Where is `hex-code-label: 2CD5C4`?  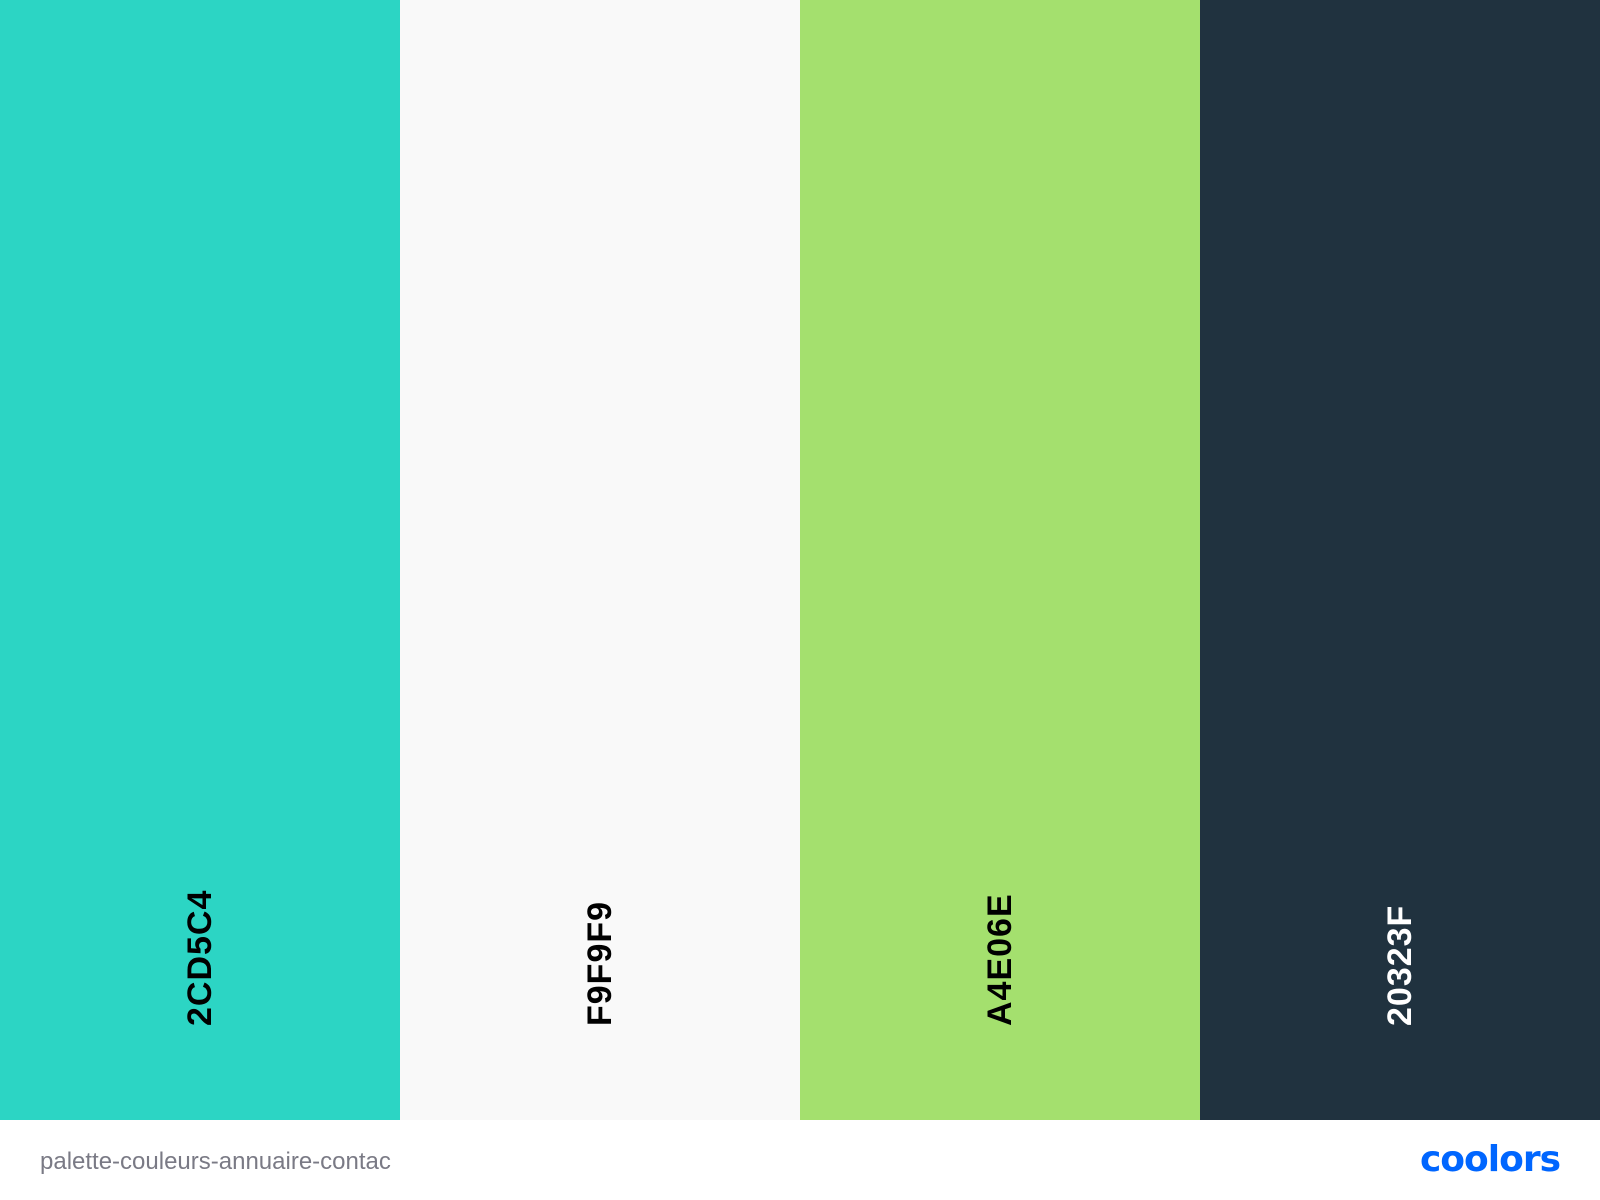 hex-code-label: 2CD5C4 is located at coordinates (200, 957).